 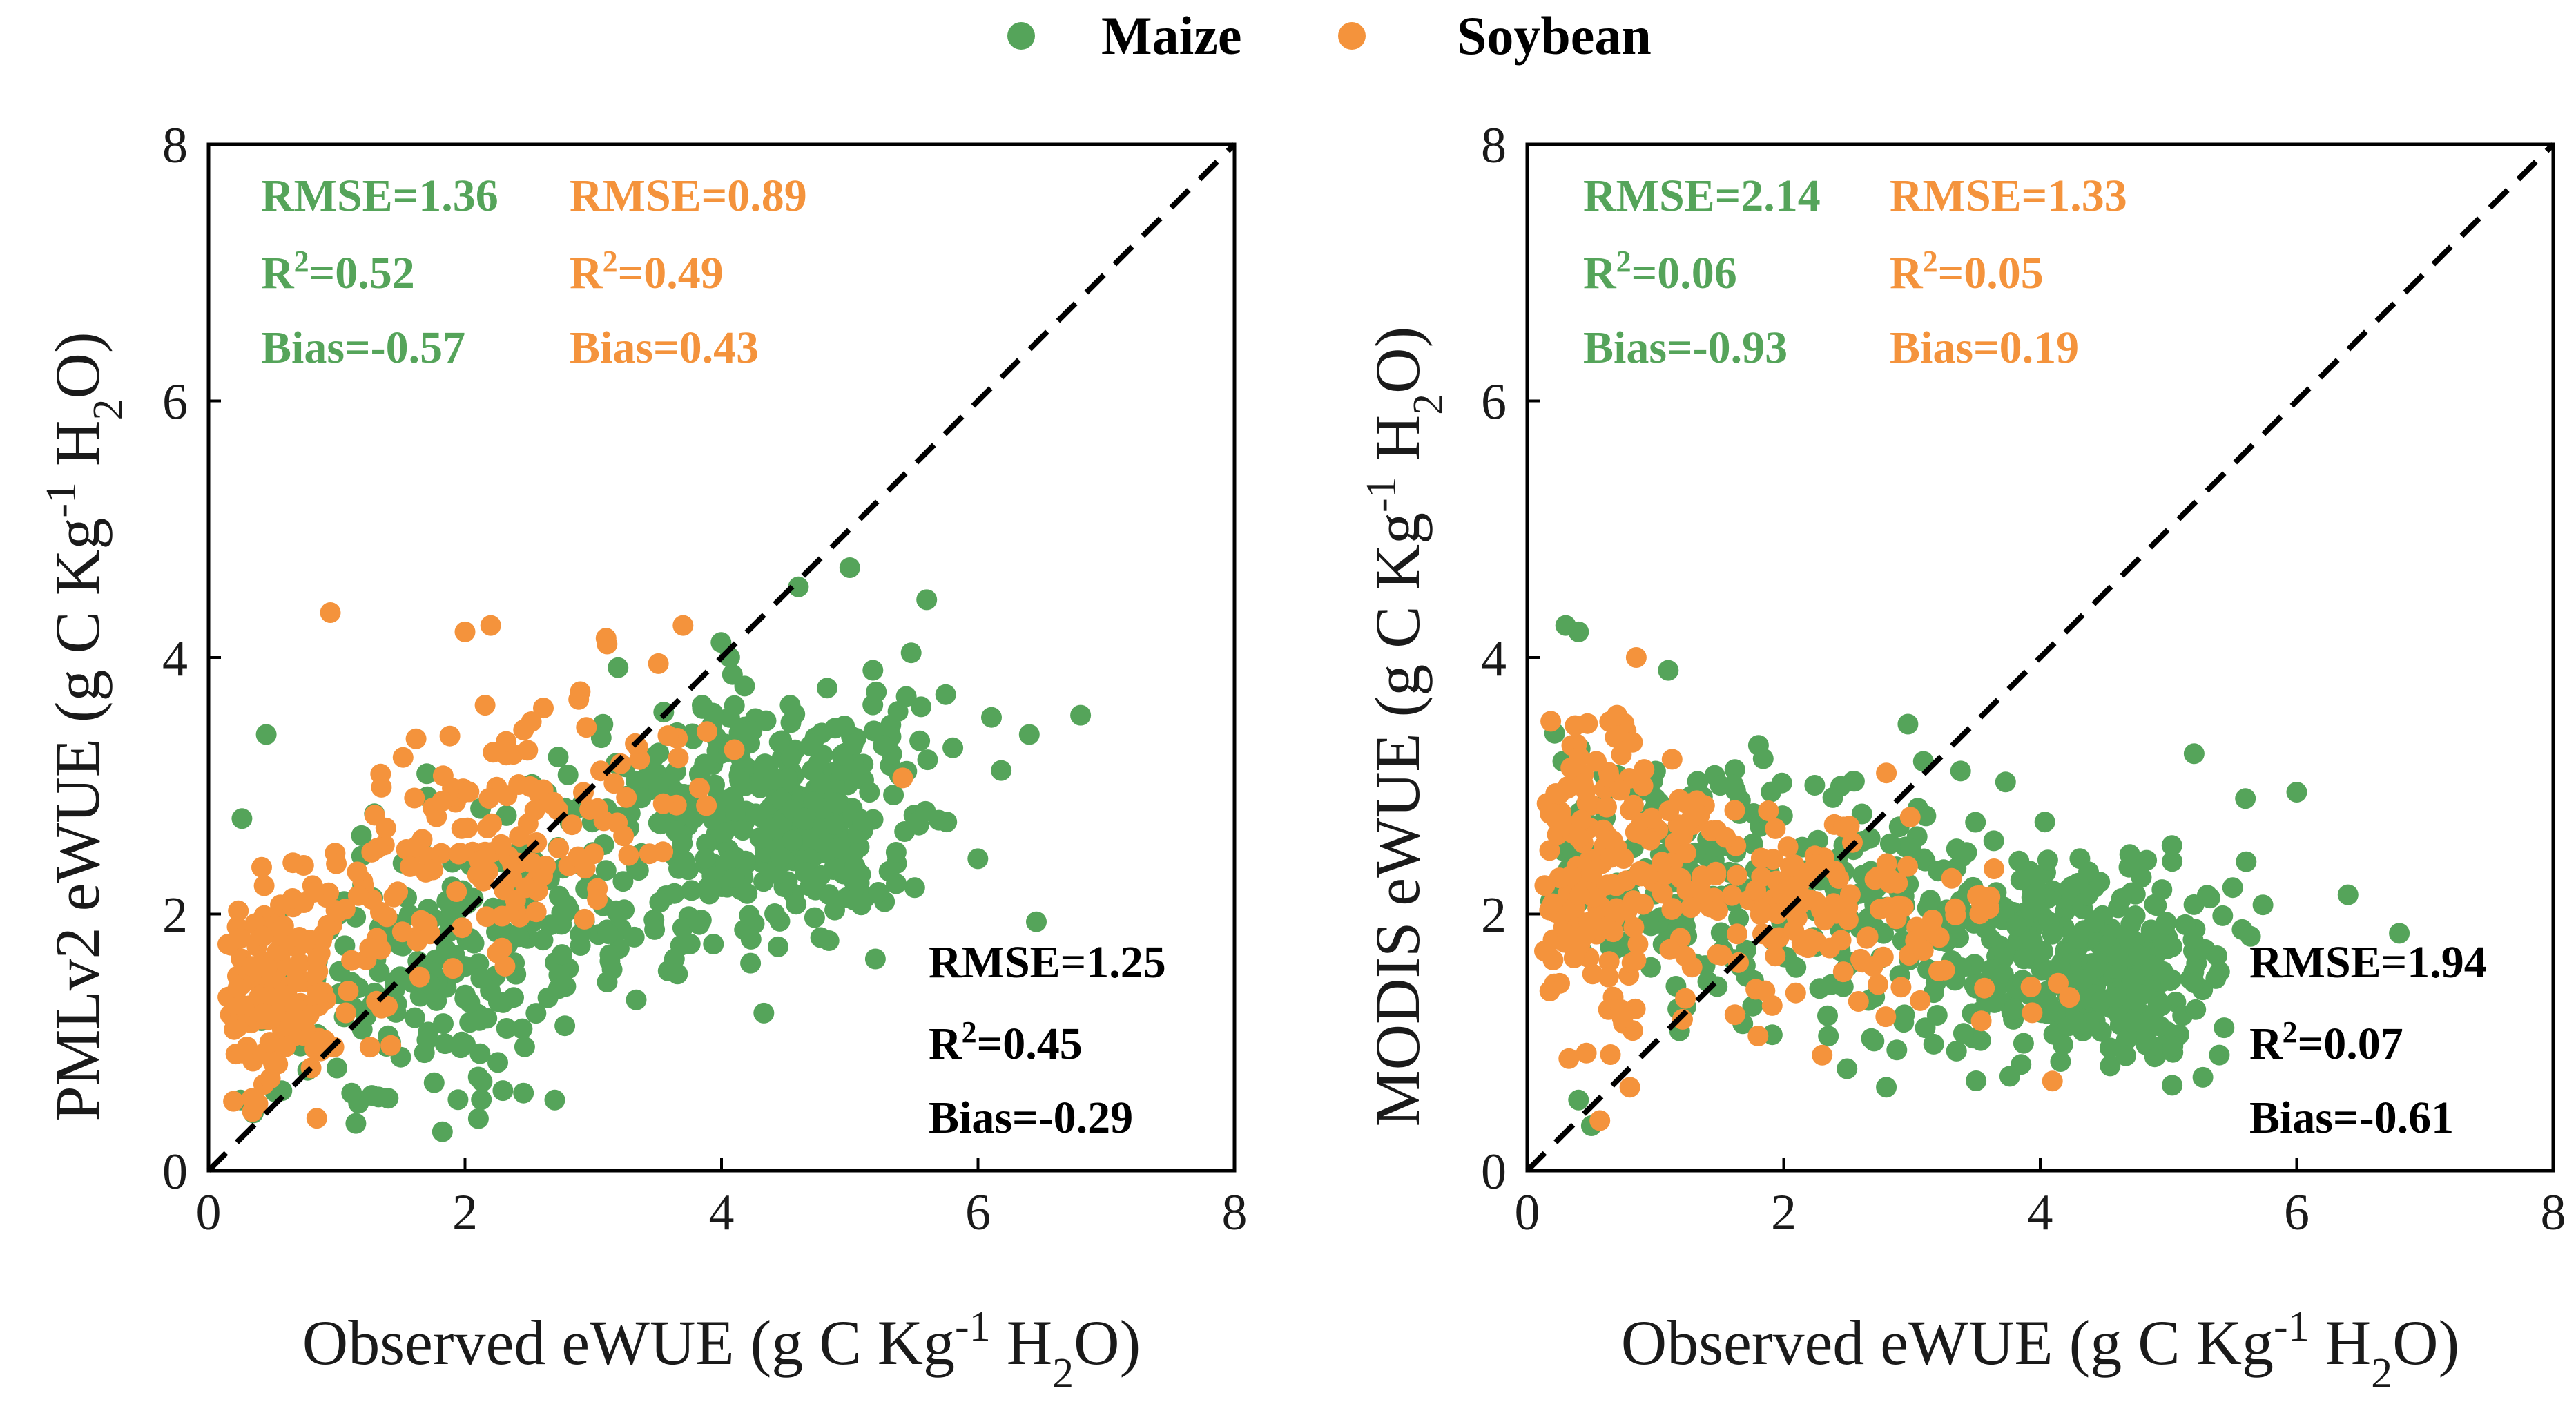 I want to click on legend-soybean-marker, so click(x=1352, y=36).